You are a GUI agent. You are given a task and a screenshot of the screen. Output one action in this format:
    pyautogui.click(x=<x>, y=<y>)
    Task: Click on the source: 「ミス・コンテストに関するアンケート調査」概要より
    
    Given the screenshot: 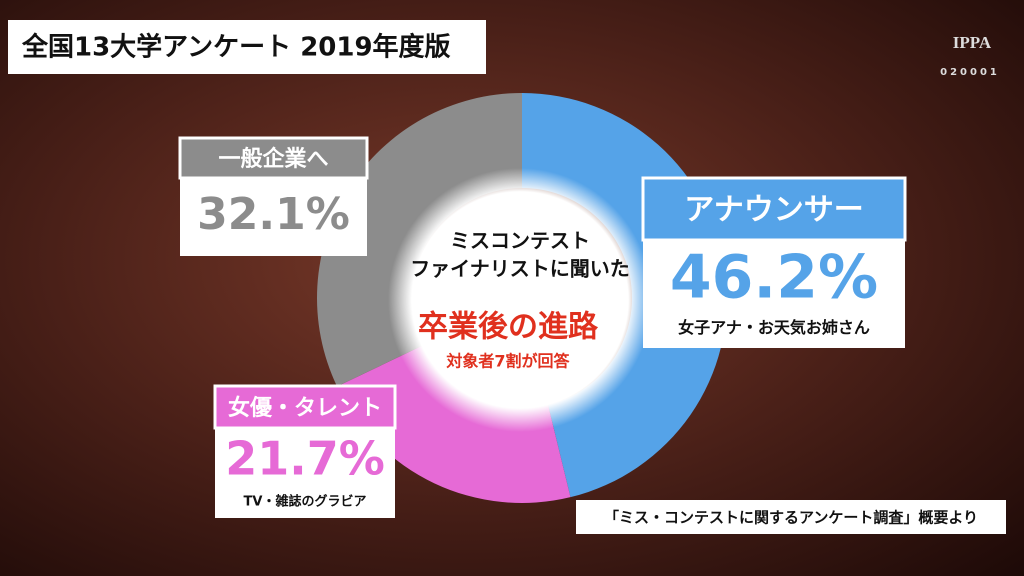 What is the action you would take?
    pyautogui.click(x=791, y=518)
    